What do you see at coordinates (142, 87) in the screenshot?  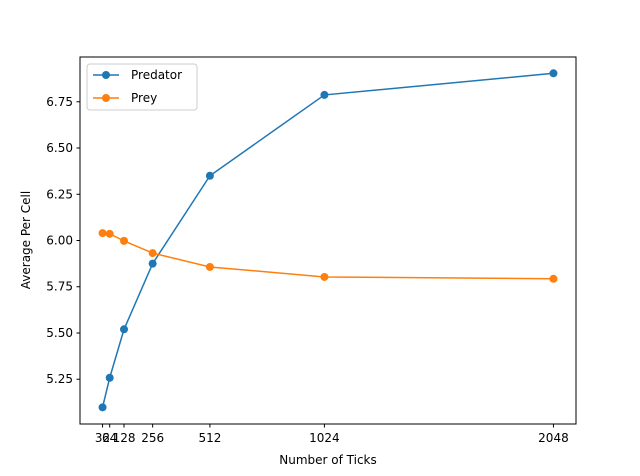 I see `legend: Predator Prey` at bounding box center [142, 87].